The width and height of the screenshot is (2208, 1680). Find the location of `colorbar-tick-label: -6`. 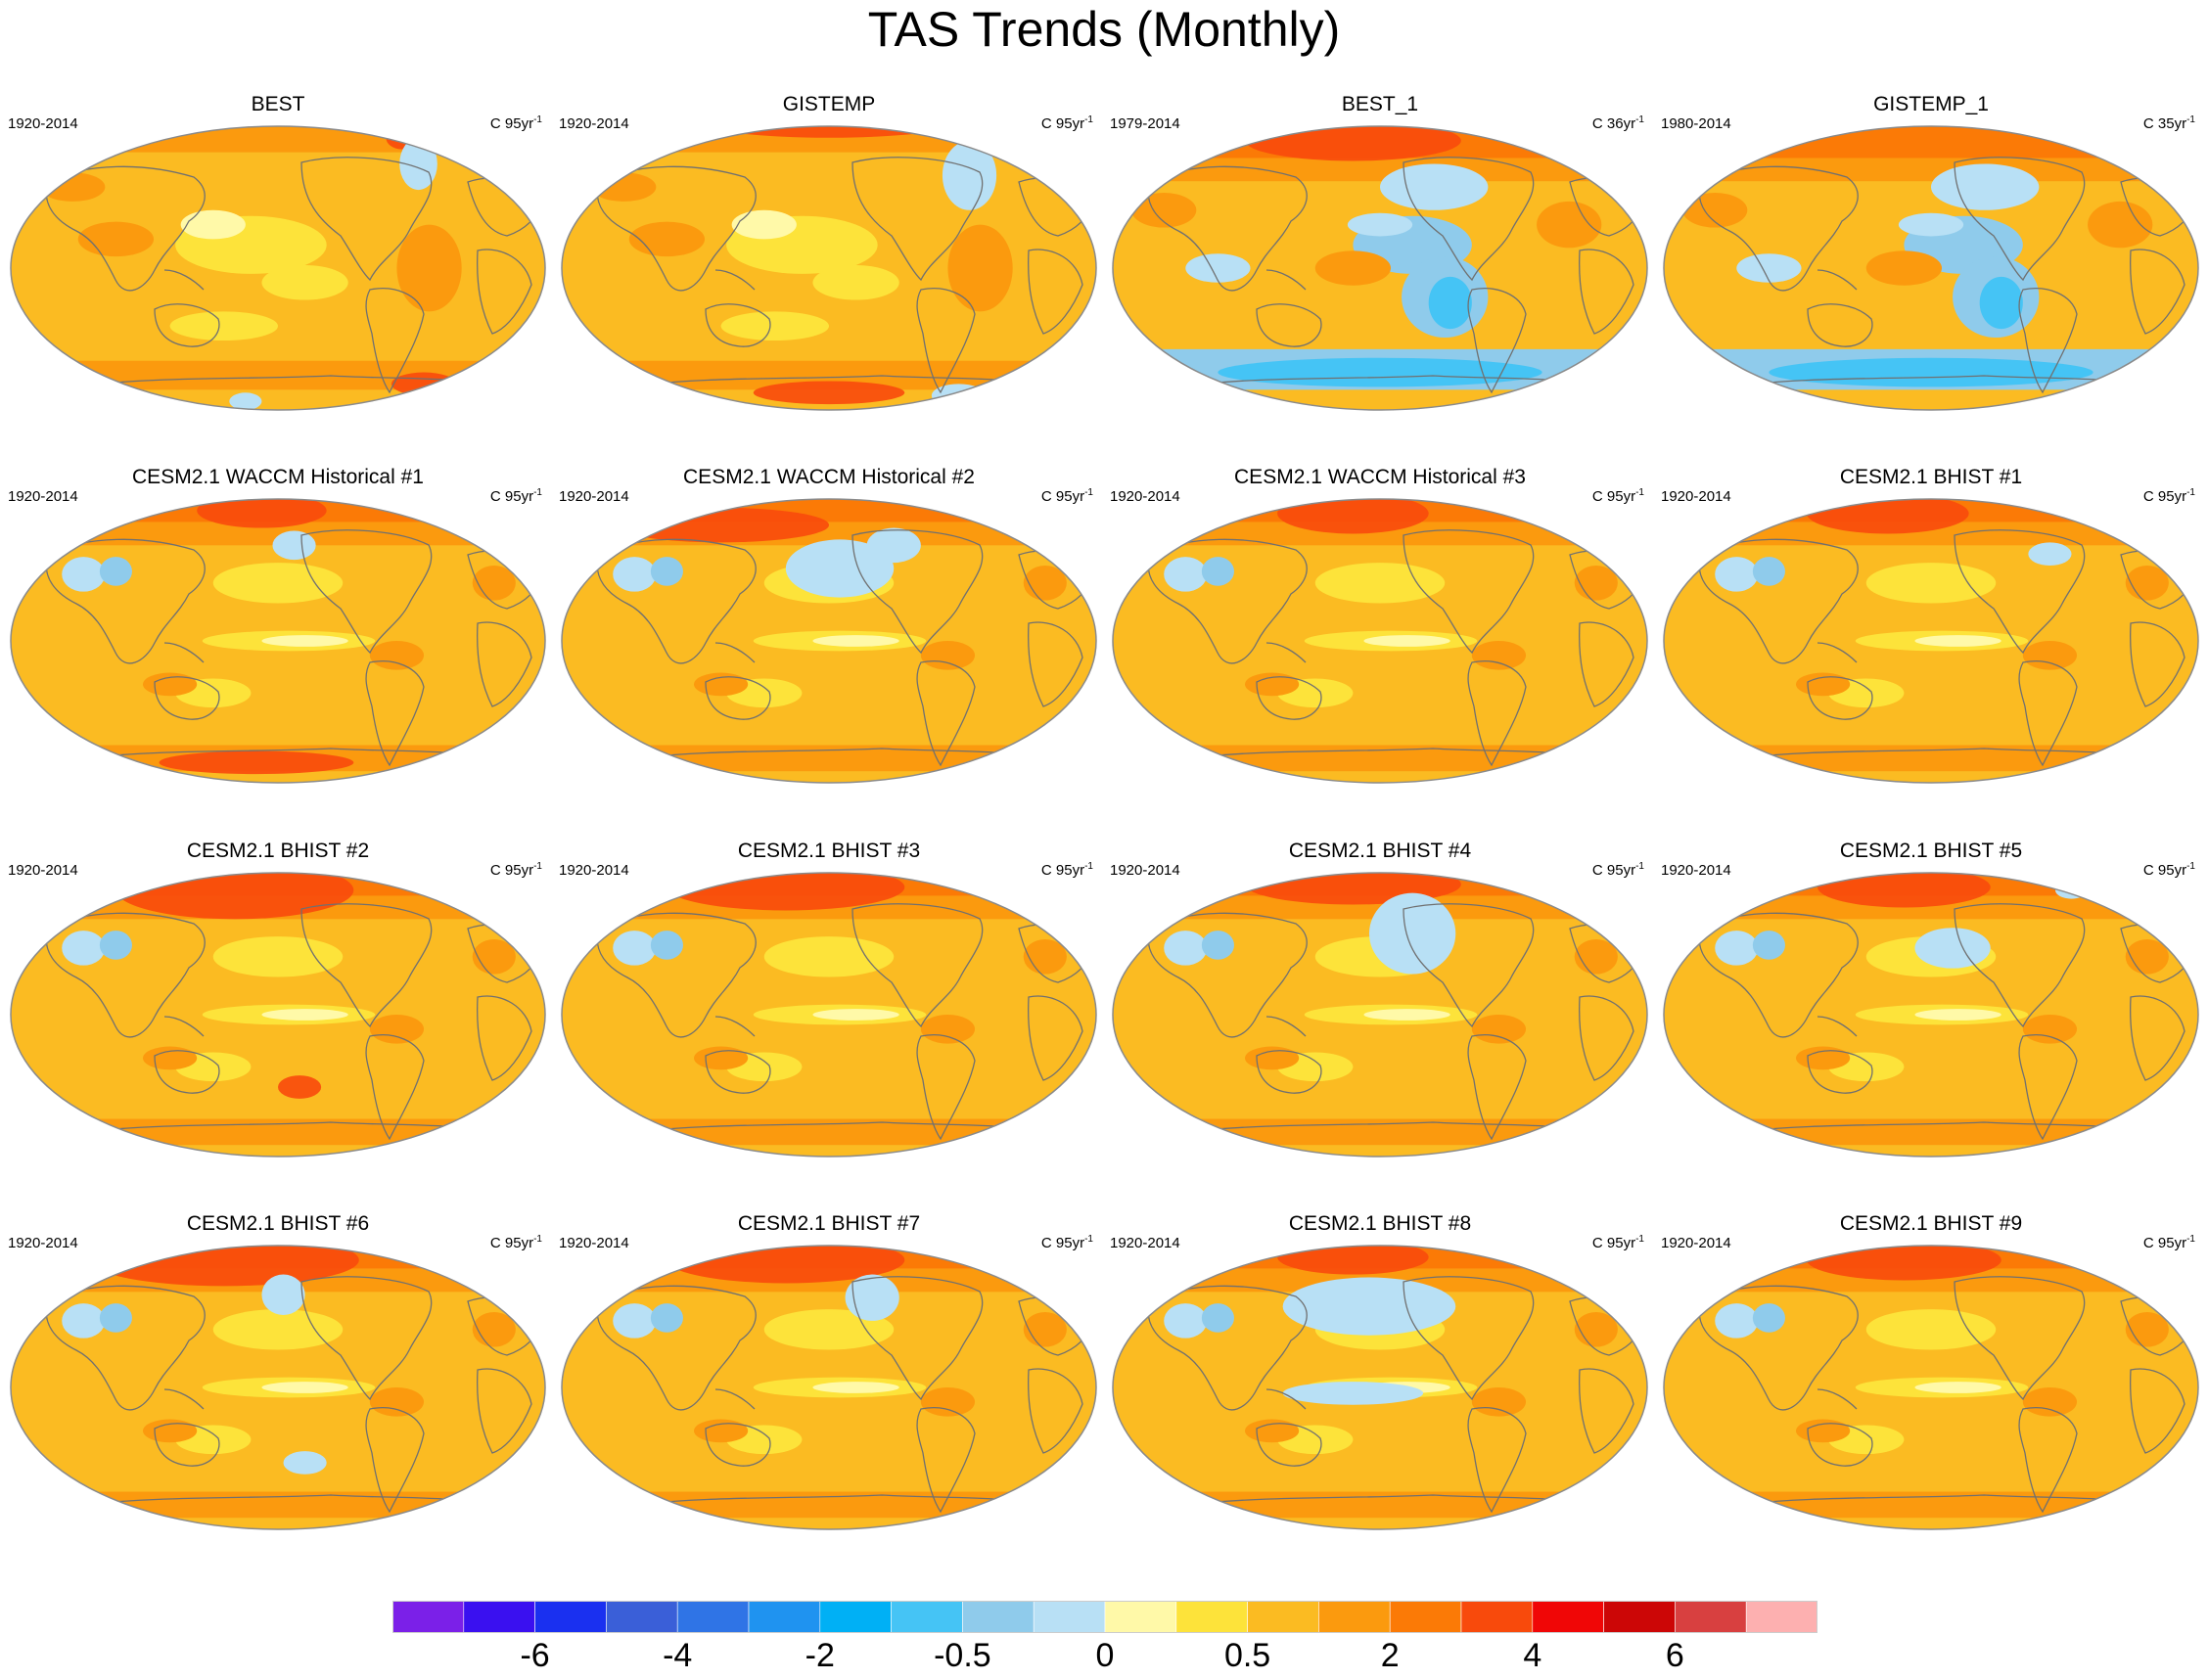

colorbar-tick-label: -6 is located at coordinates (535, 1655).